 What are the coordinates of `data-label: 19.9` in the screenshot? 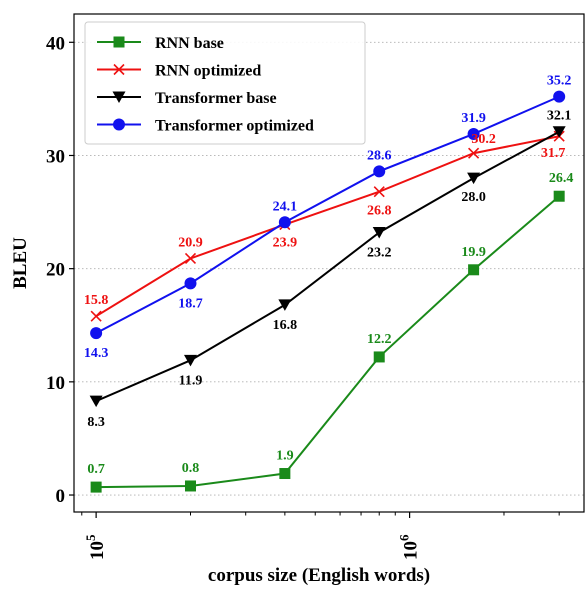 It's located at (473, 252).